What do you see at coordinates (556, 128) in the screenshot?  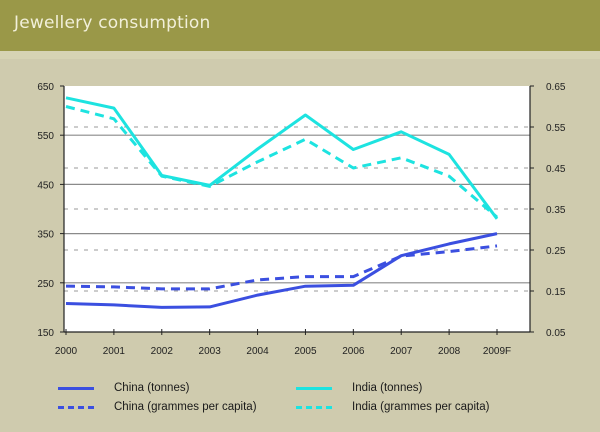 I see `y-right-tick-label: 0.55` at bounding box center [556, 128].